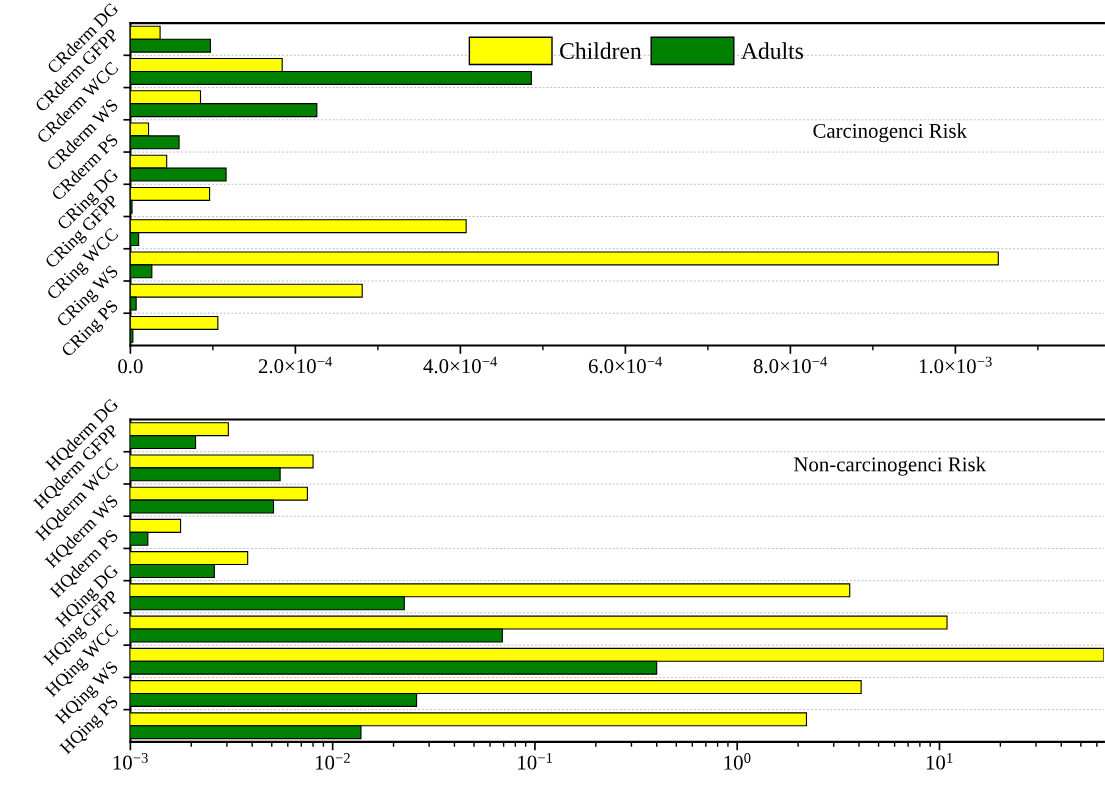 Image resolution: width=1105 pixels, height=796 pixels. Describe the element at coordinates (601, 50) in the screenshot. I see `legend-label: Children` at that location.